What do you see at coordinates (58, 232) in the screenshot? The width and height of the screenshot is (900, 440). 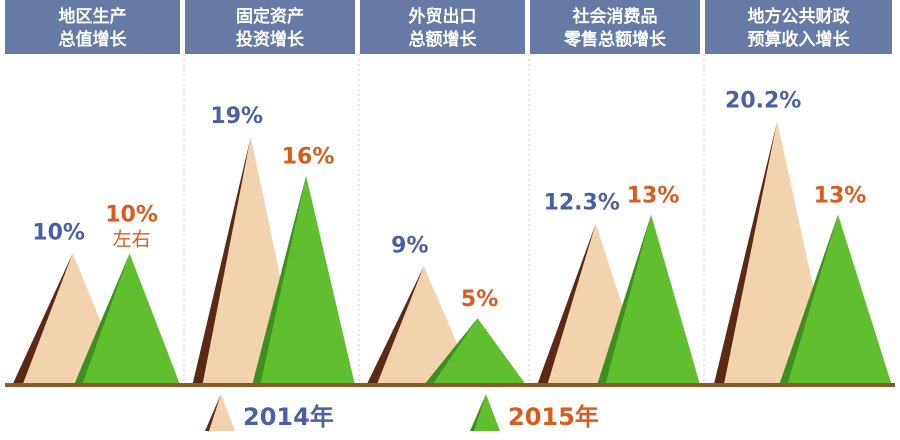 I see `data-label-2014: 10%` at bounding box center [58, 232].